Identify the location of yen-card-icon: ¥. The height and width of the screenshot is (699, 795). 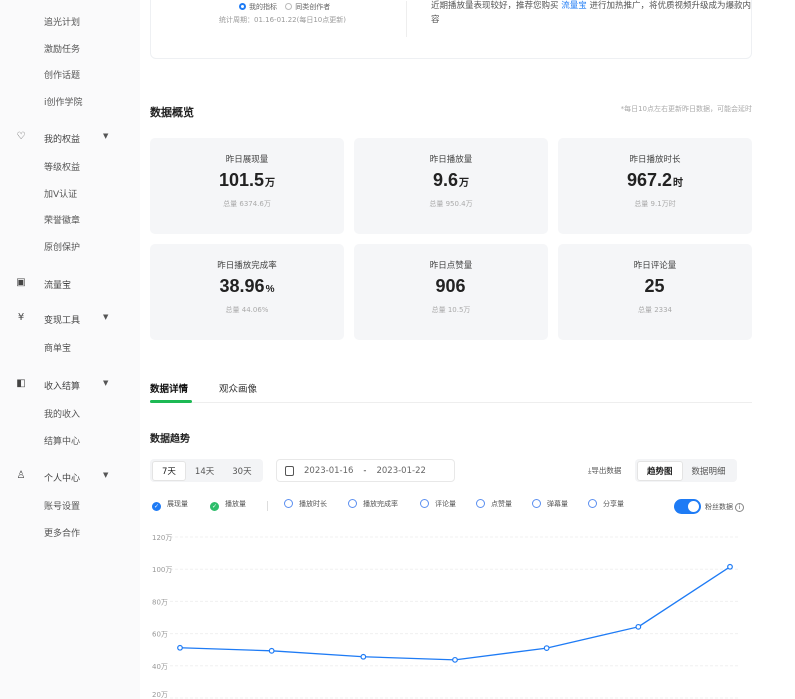
(21, 317).